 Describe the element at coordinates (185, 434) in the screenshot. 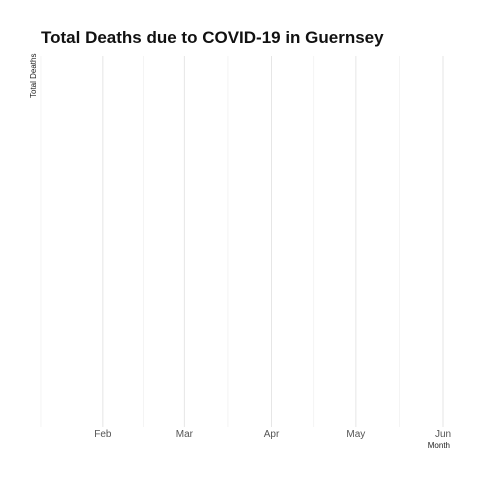

I see `x-tick-label-mar: Mar` at that location.